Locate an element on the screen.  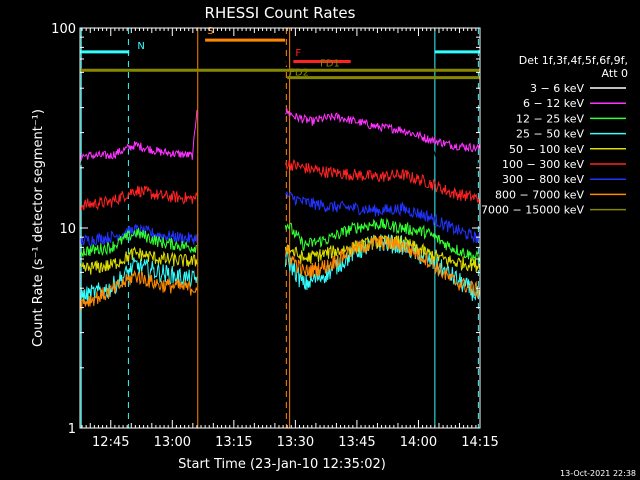
legend-entry-label-7: 800 − 7000 keV is located at coordinates (539, 194).